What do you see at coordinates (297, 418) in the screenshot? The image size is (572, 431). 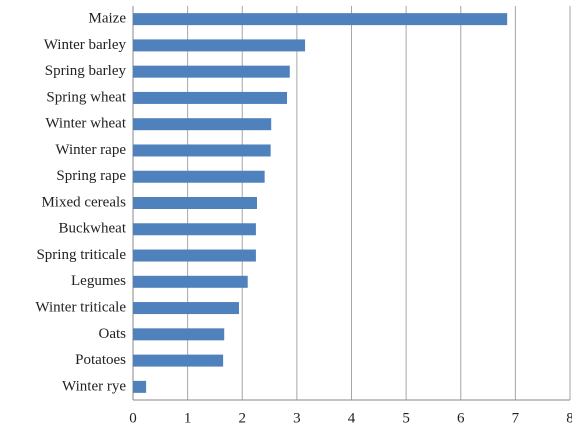 I see `x-tick-label: 3` at bounding box center [297, 418].